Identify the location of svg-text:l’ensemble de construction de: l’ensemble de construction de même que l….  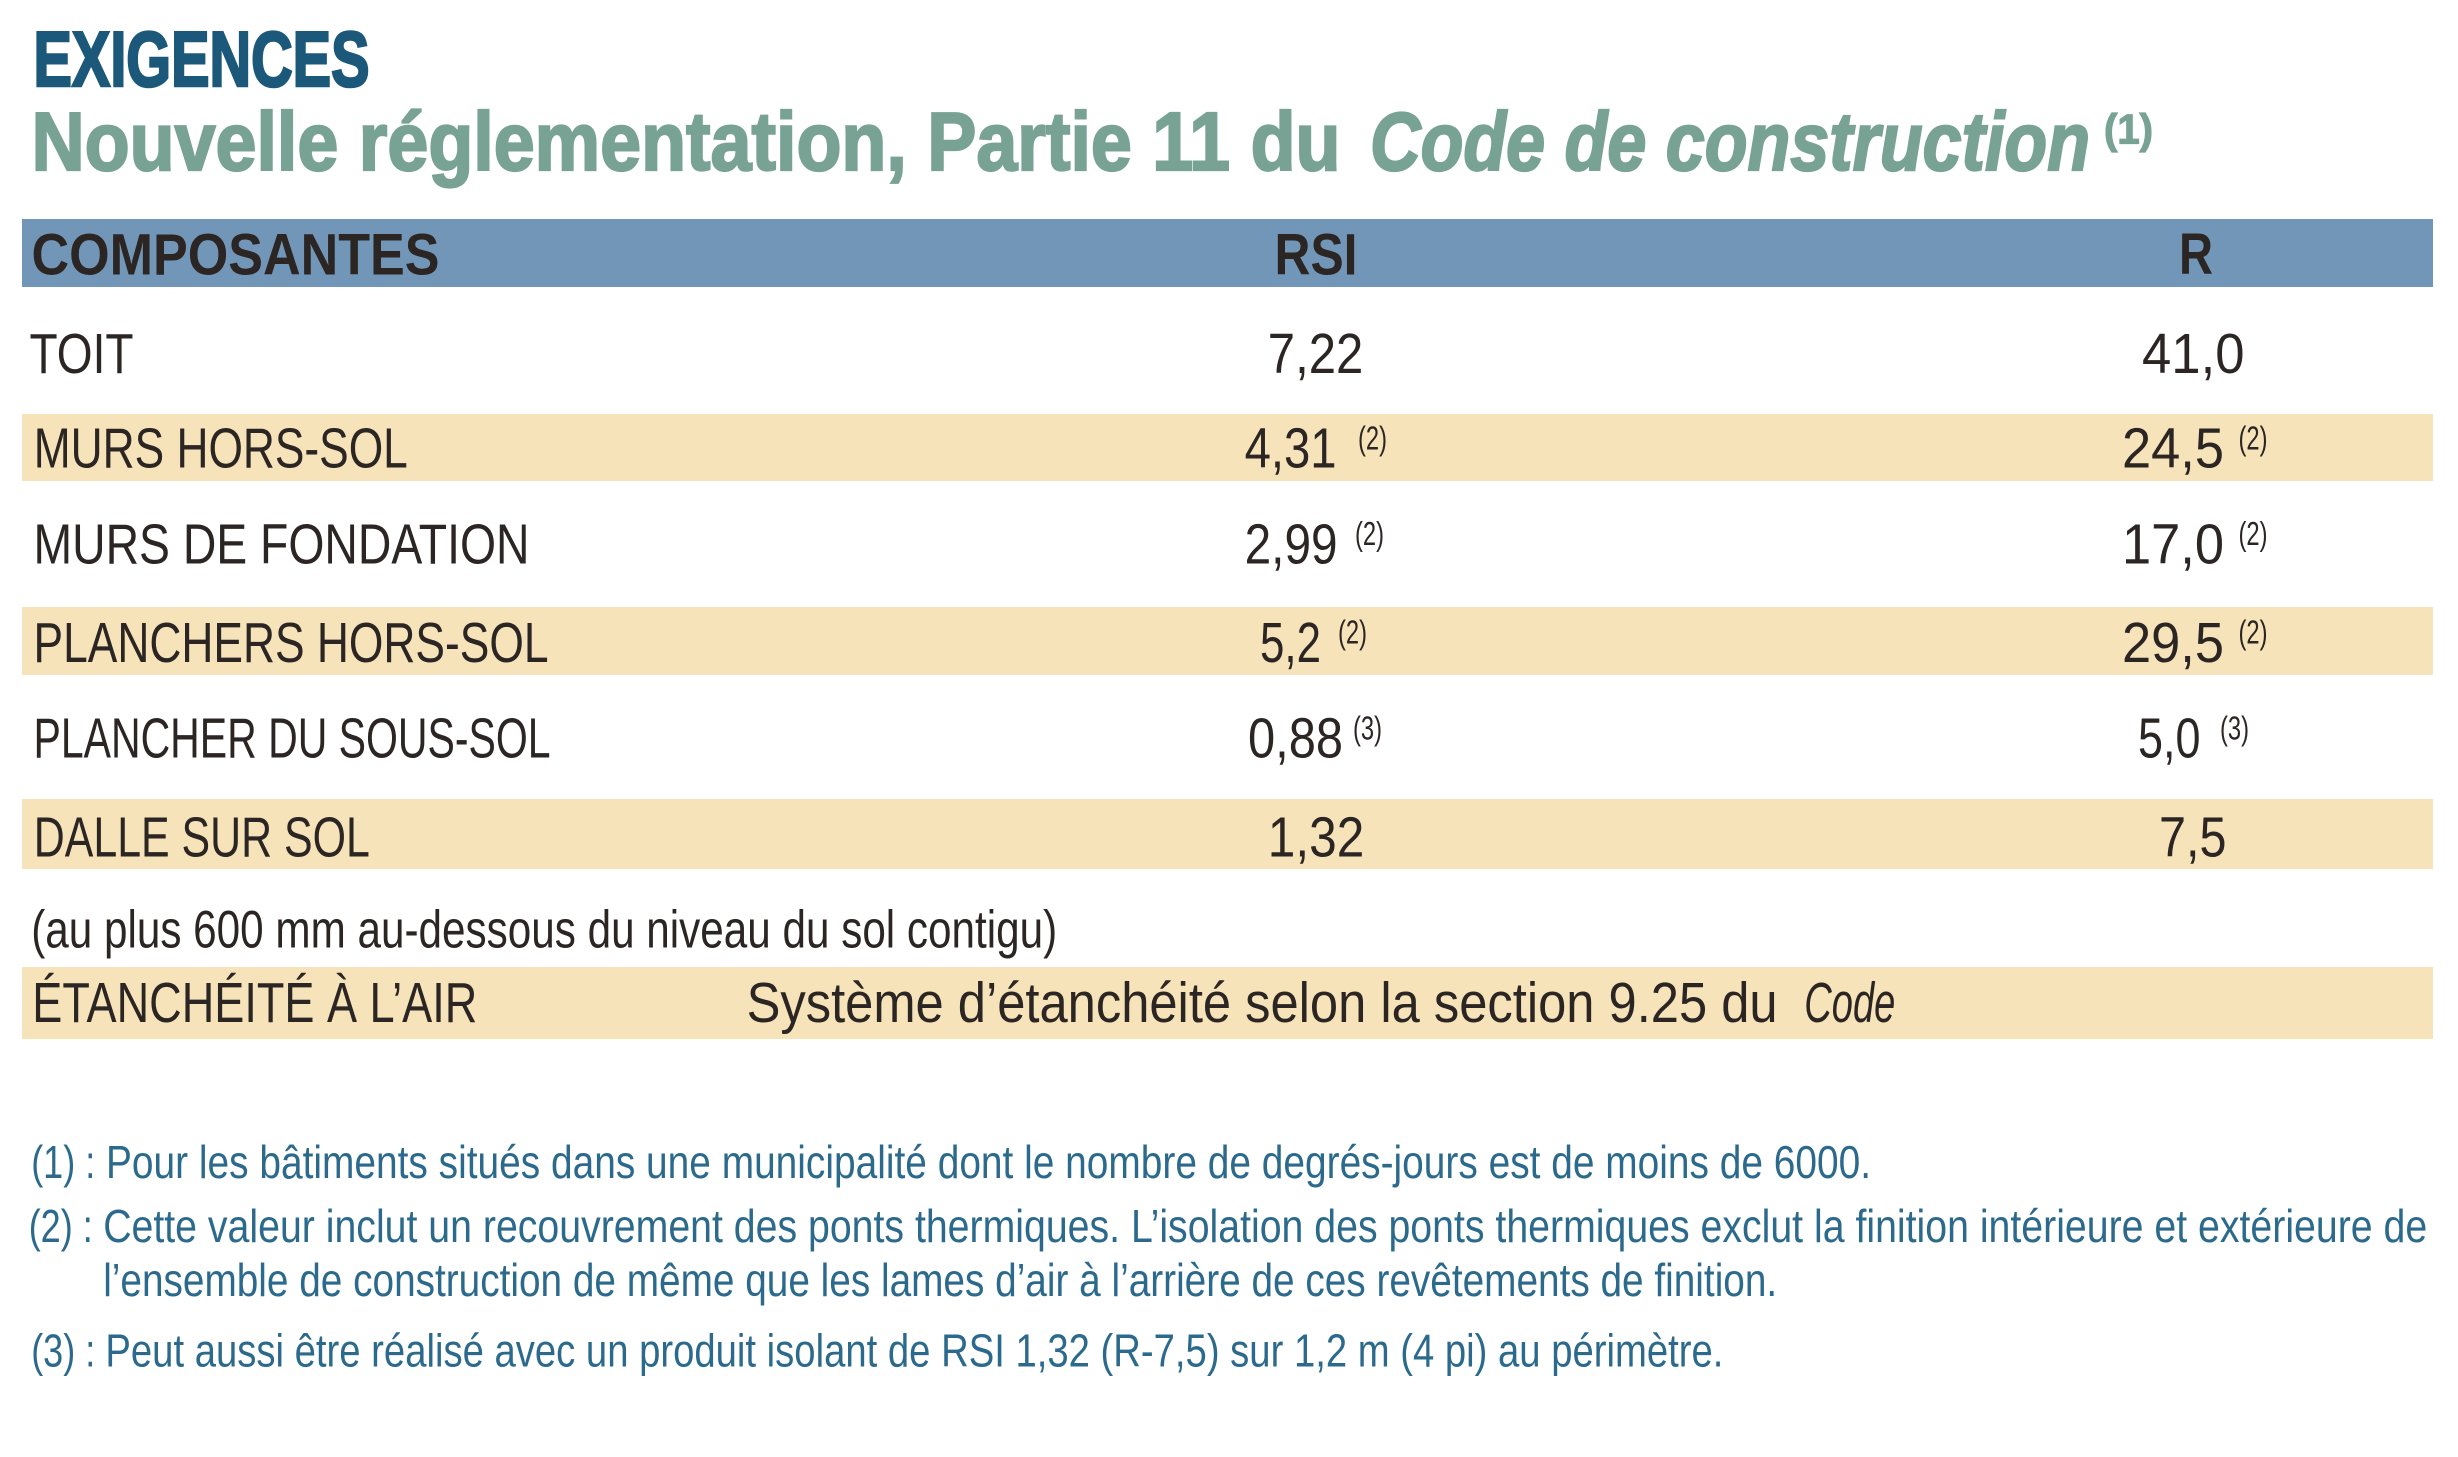
(940, 1280).